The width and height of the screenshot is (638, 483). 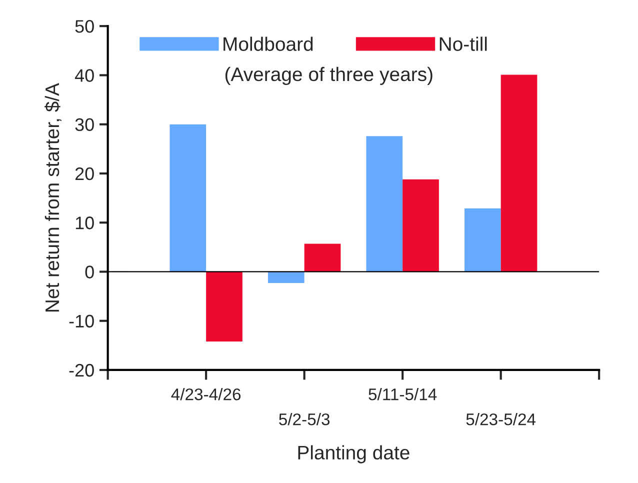 I want to click on y-tick-label: 10, so click(x=85, y=223).